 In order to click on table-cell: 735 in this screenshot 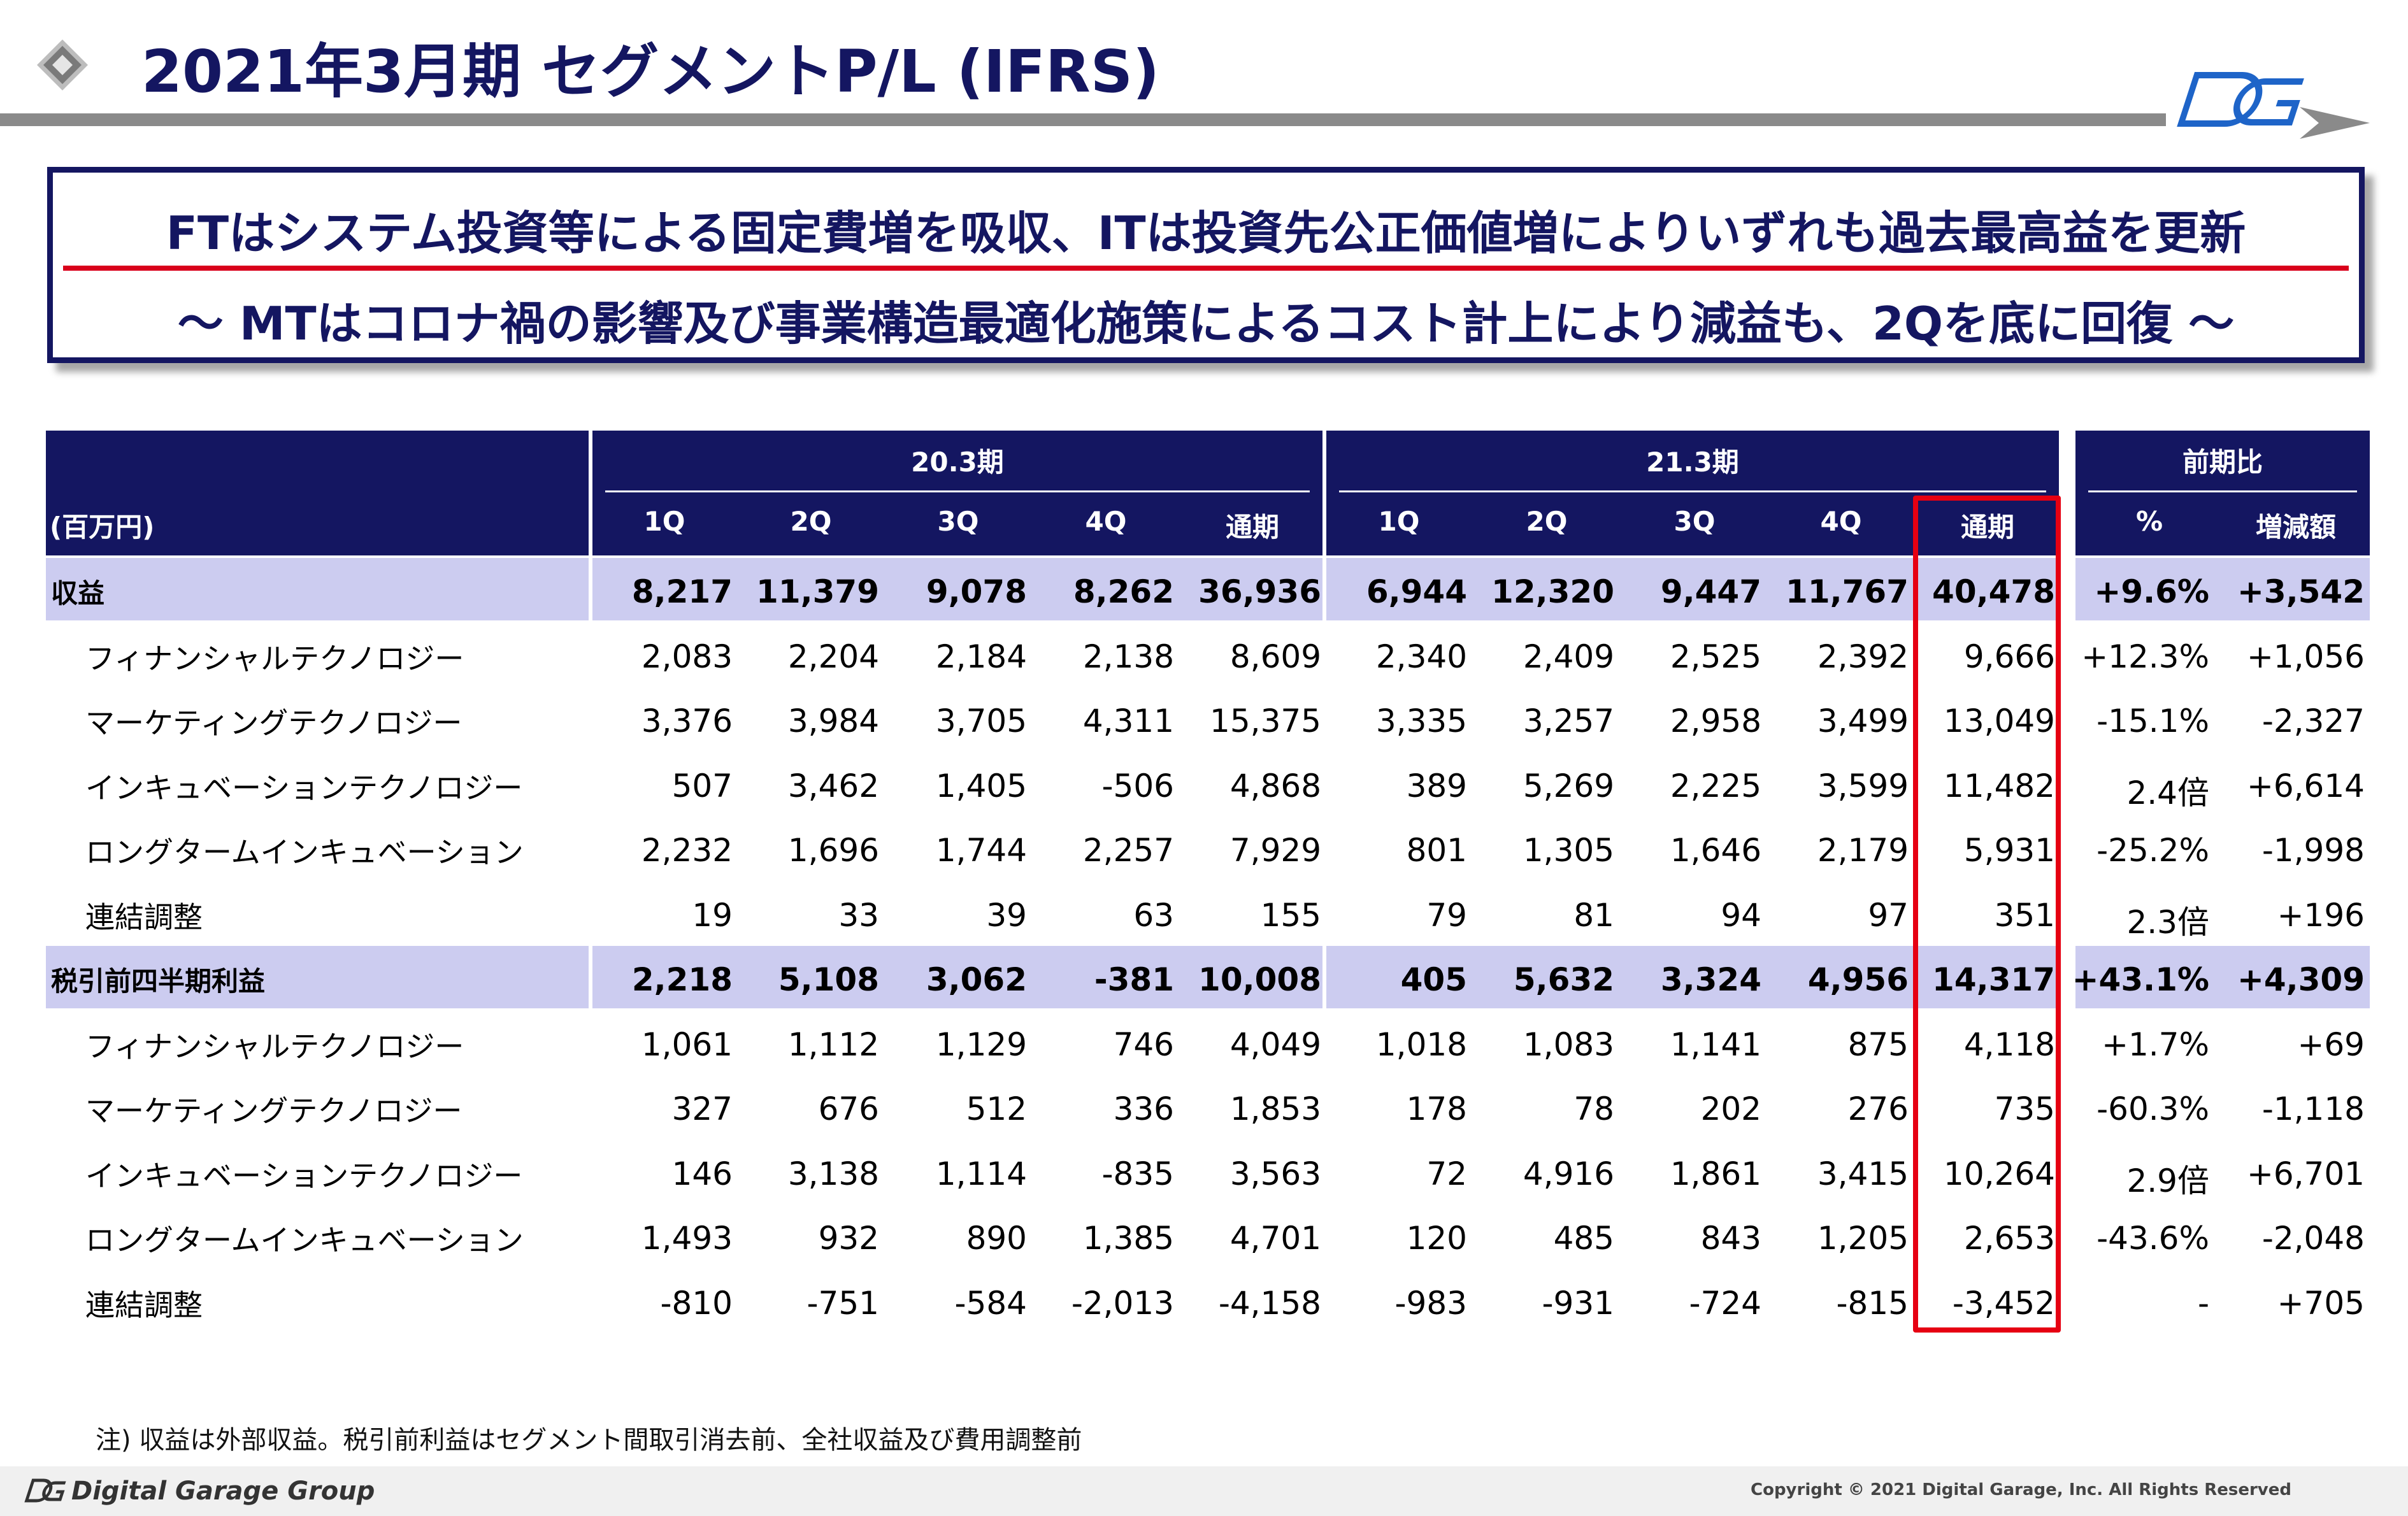, I will do `click(2024, 1109)`.